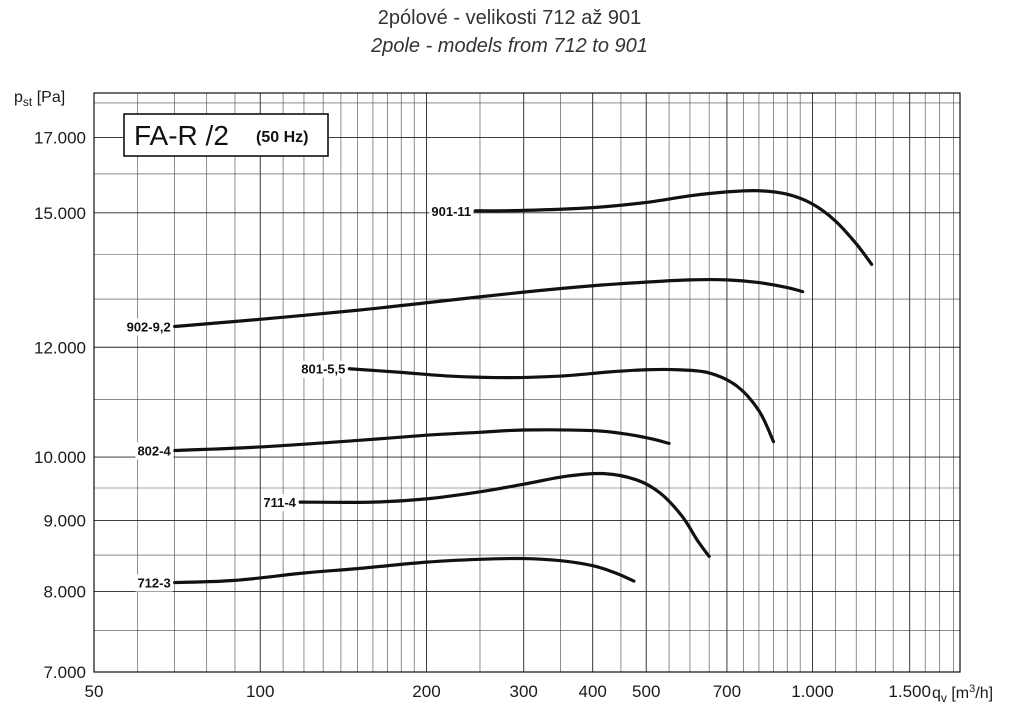 The image size is (1019, 721). I want to click on x-tick-label: 200, so click(426, 691).